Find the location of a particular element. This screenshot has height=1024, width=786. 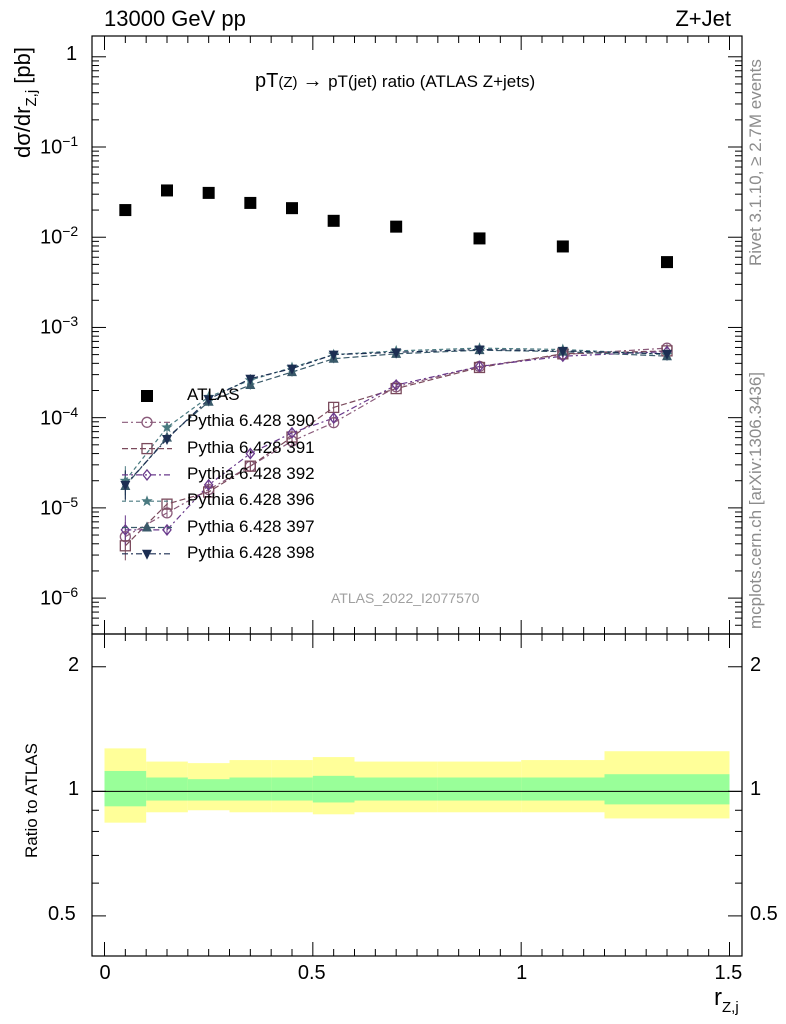

title-part2: pT(jet) ratio (ATLAS Z+jets) is located at coordinates (432, 81).